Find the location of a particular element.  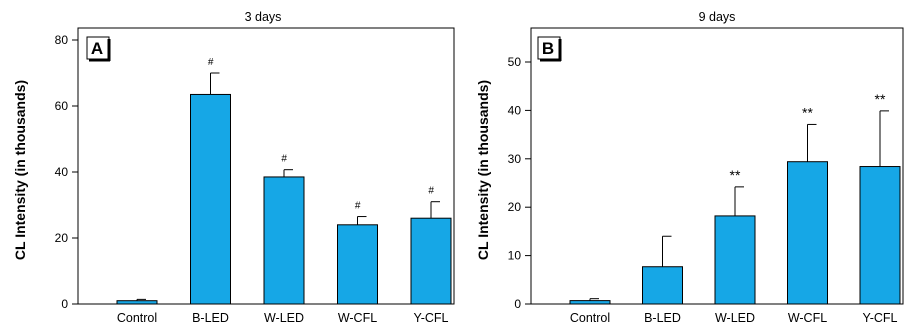

panel-a-x-axis: Control B-LED W-LED W-CFL Y-CFL is located at coordinates (283, 318).